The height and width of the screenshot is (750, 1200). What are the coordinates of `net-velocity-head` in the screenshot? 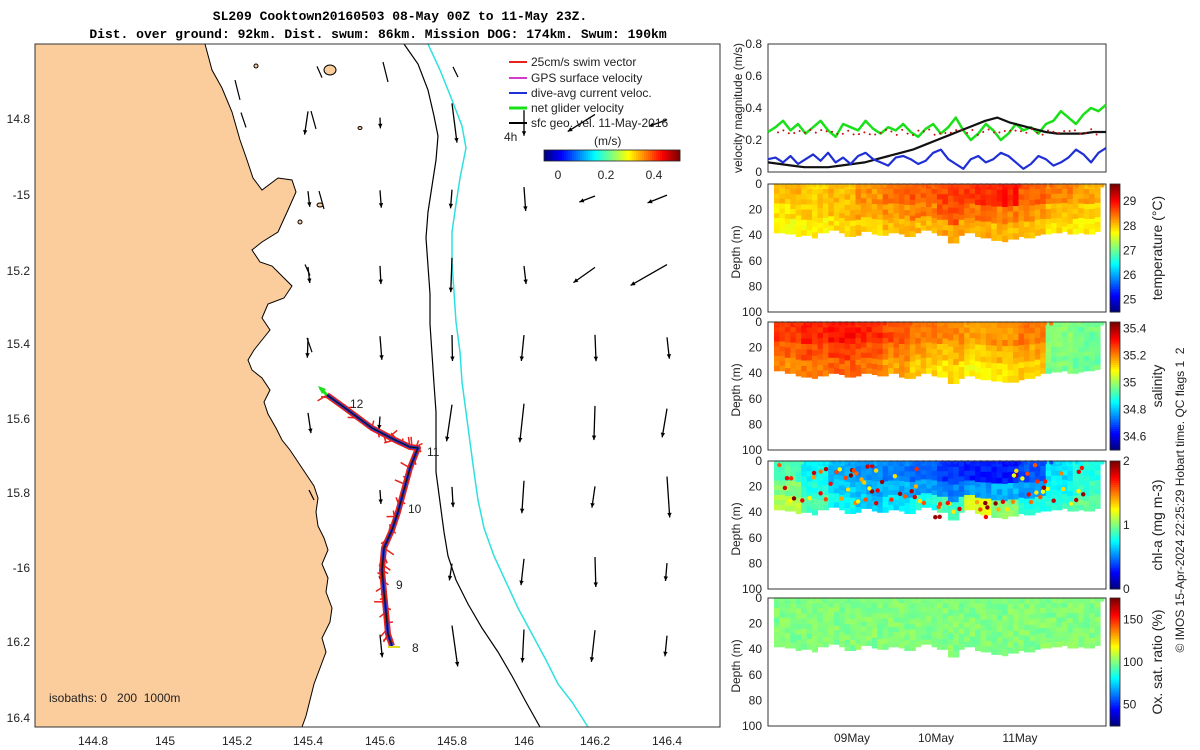 It's located at (322, 390).